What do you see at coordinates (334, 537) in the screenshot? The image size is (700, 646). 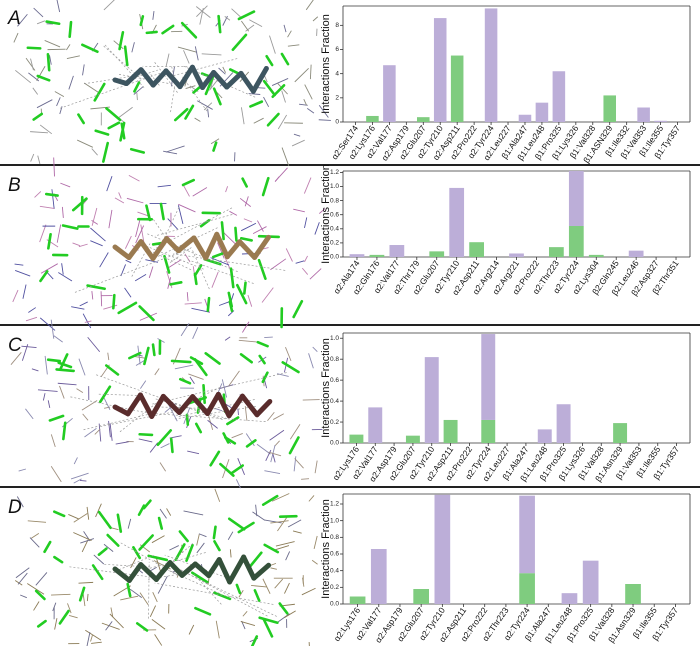 I see `y-tick-label: 0.8` at bounding box center [334, 537].